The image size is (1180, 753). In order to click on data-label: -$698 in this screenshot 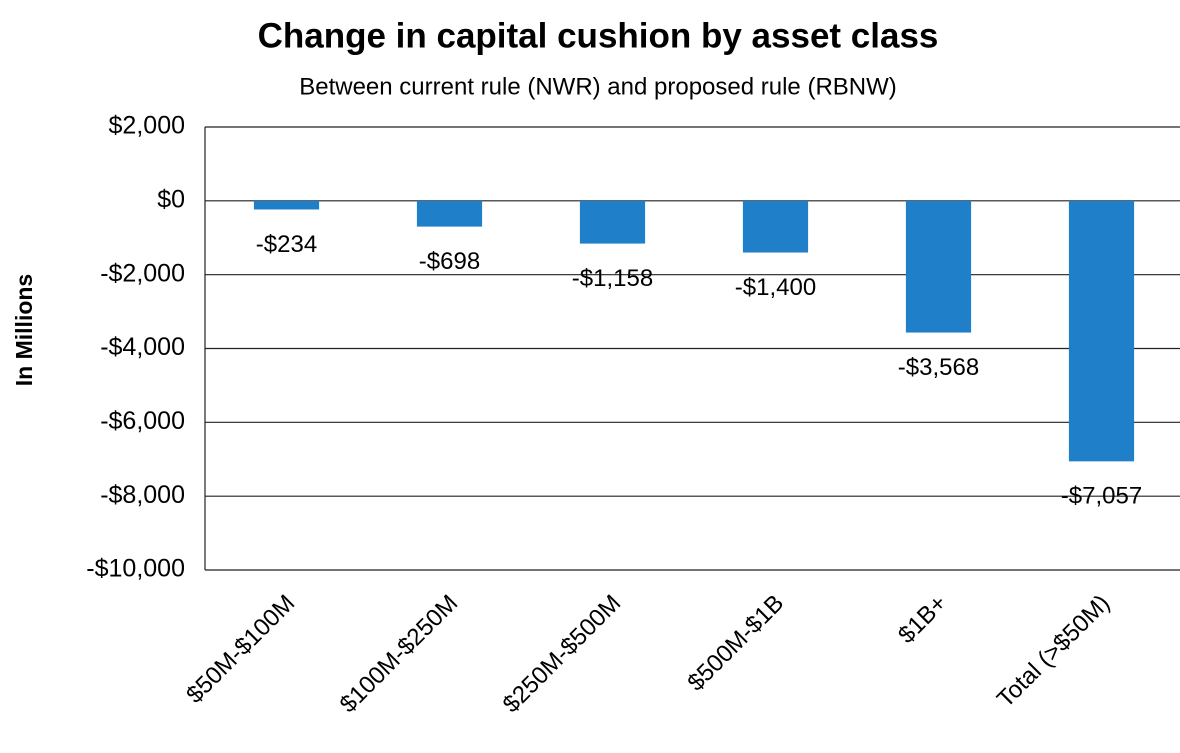, I will do `click(449, 261)`.